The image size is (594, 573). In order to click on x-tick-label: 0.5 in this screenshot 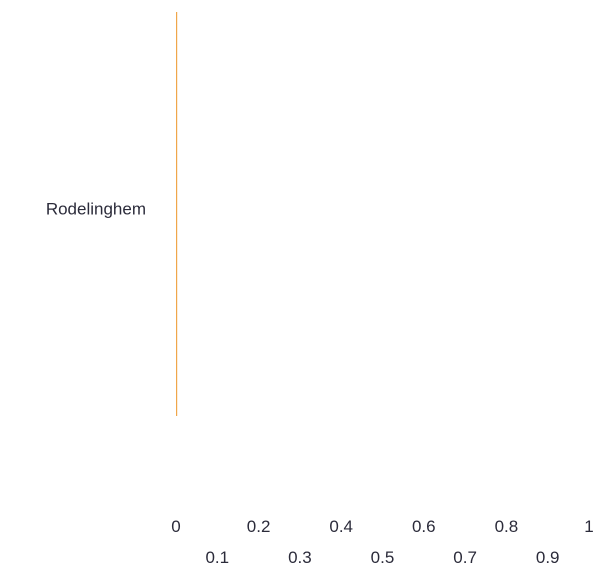, I will do `click(383, 557)`.